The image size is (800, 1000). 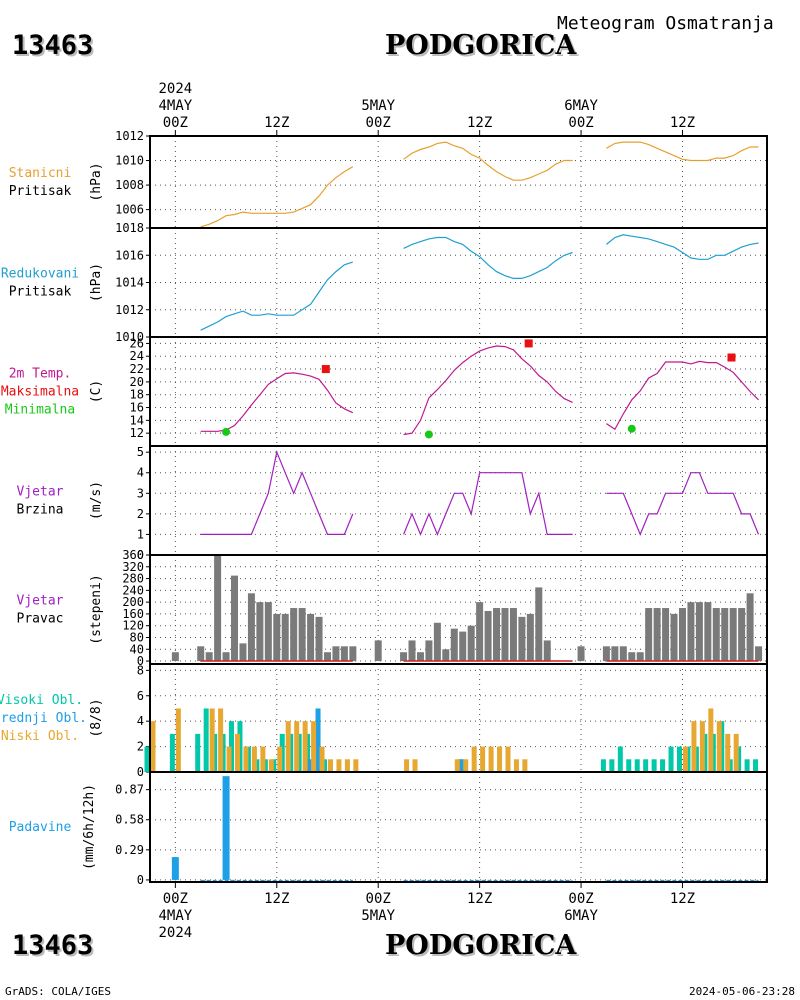 I want to click on y-axis-label: (mm/6h/12h), so click(x=89, y=827).